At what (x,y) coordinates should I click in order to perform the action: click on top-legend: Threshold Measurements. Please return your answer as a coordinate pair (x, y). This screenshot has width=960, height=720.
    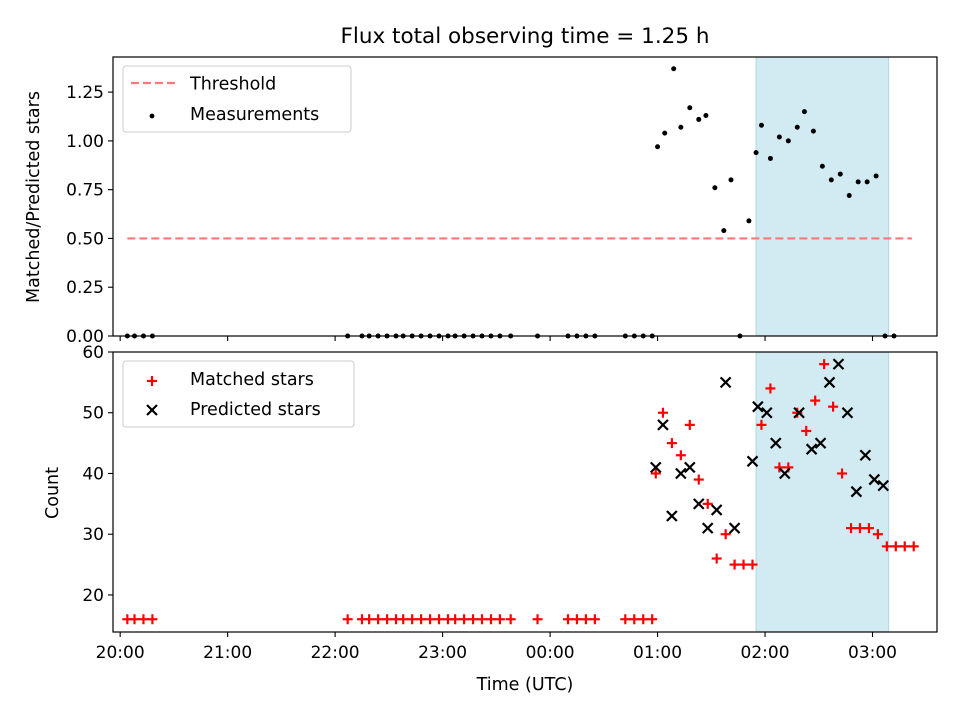
    Looking at the image, I should click on (237, 99).